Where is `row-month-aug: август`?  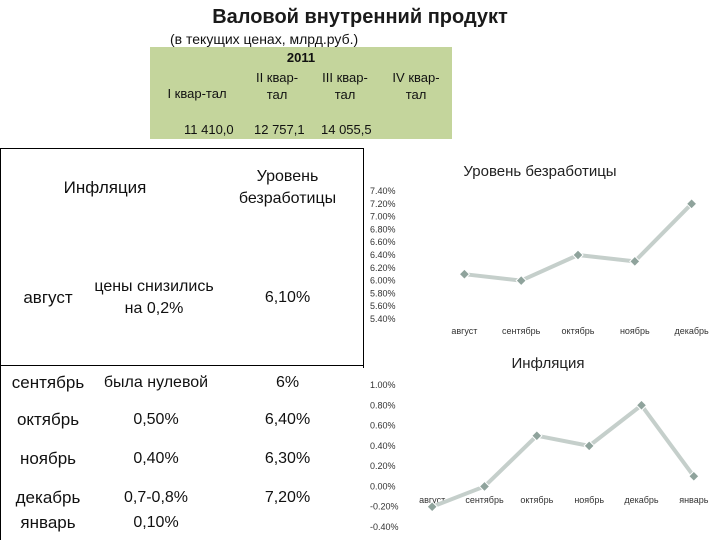
row-month-aug: август is located at coordinates (48, 297).